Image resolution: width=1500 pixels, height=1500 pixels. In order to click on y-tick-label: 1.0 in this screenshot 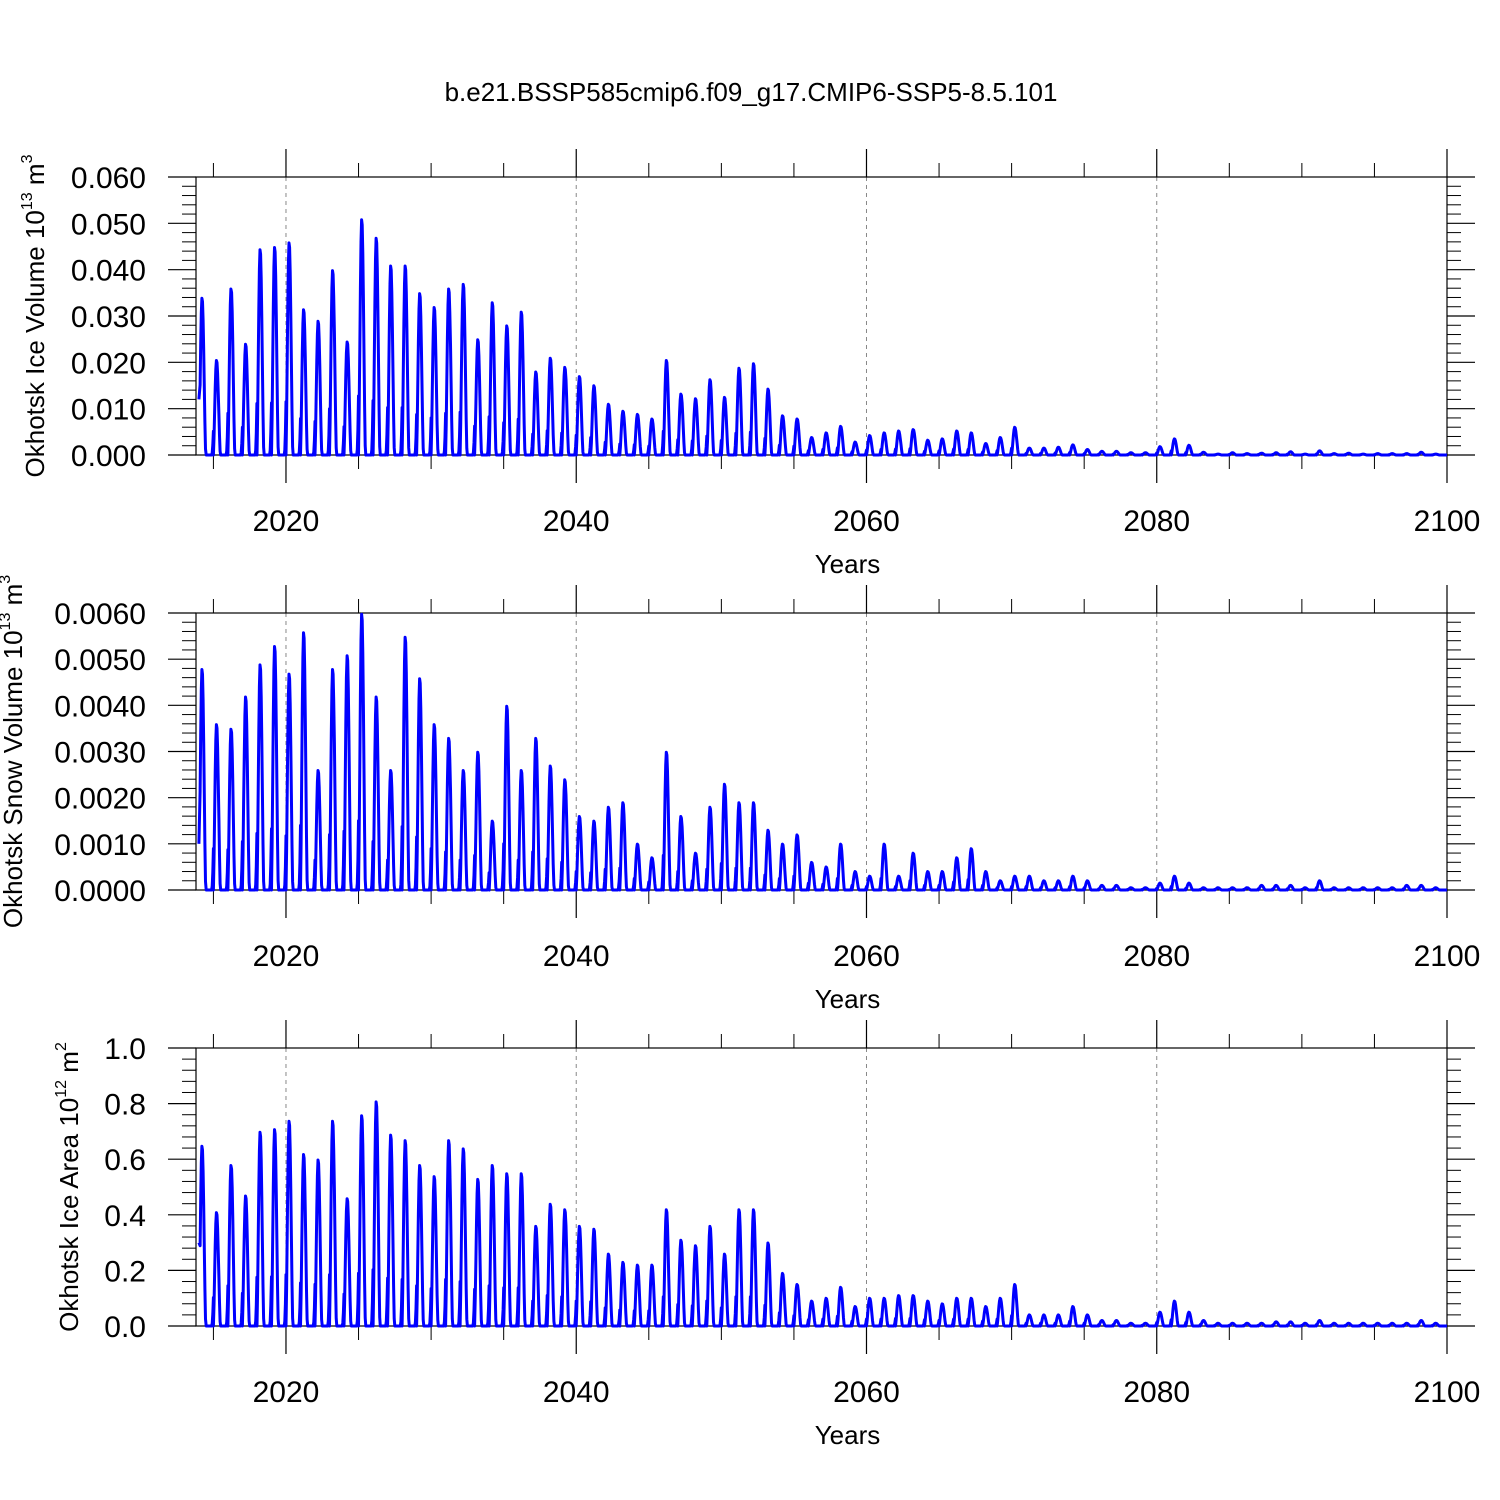, I will do `click(125, 1049)`.